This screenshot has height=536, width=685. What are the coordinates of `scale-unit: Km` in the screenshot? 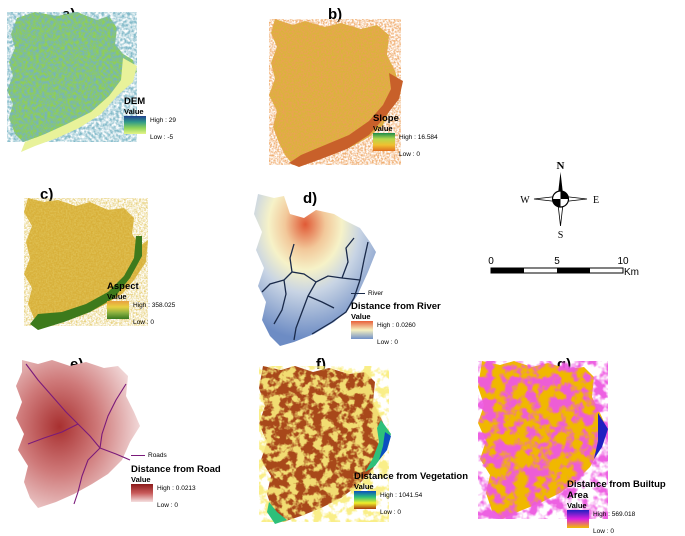 It's located at (631, 272).